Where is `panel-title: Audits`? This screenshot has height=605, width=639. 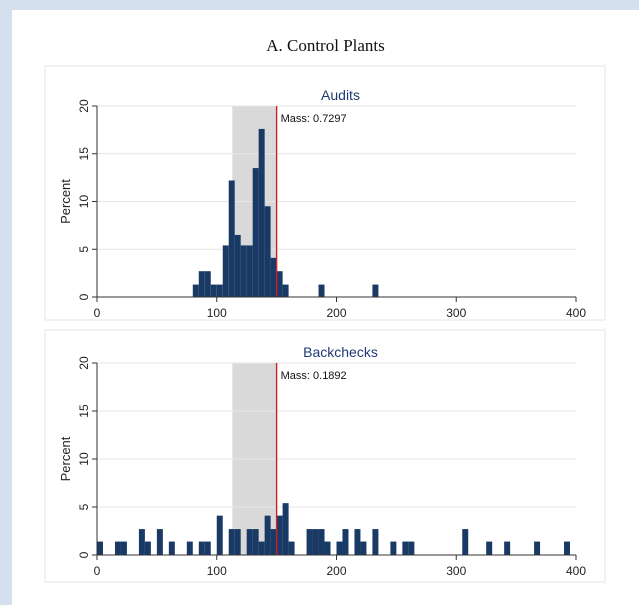
panel-title: Audits is located at coordinates (340, 95).